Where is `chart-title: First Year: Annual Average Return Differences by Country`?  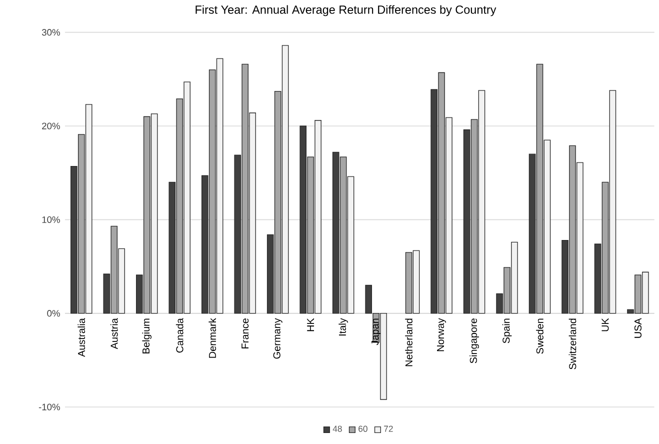
chart-title: First Year: Annual Average Return Differences by Country is located at coordinates (346, 10).